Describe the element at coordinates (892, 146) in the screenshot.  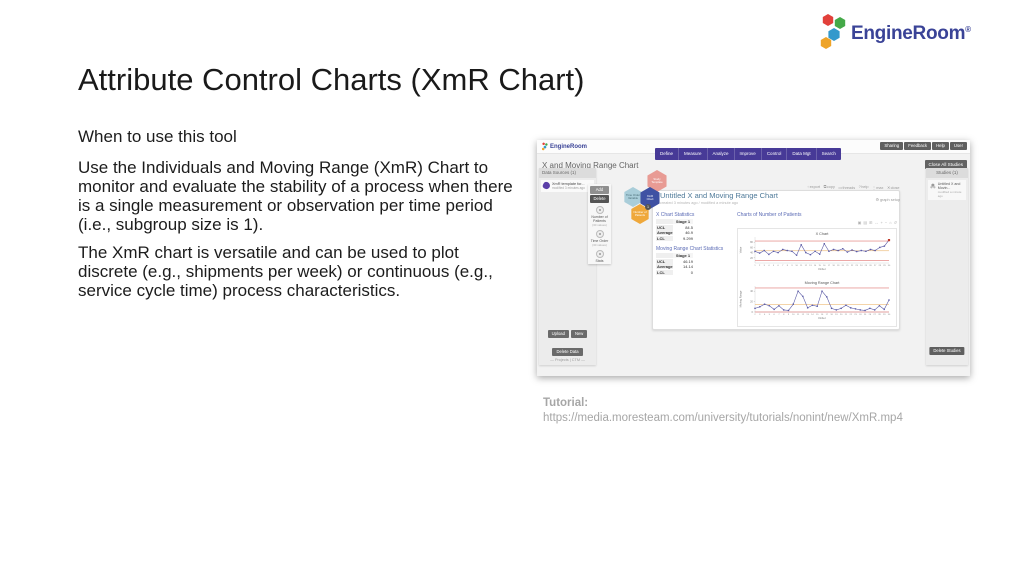
I see `sharing-button: Sharing` at that location.